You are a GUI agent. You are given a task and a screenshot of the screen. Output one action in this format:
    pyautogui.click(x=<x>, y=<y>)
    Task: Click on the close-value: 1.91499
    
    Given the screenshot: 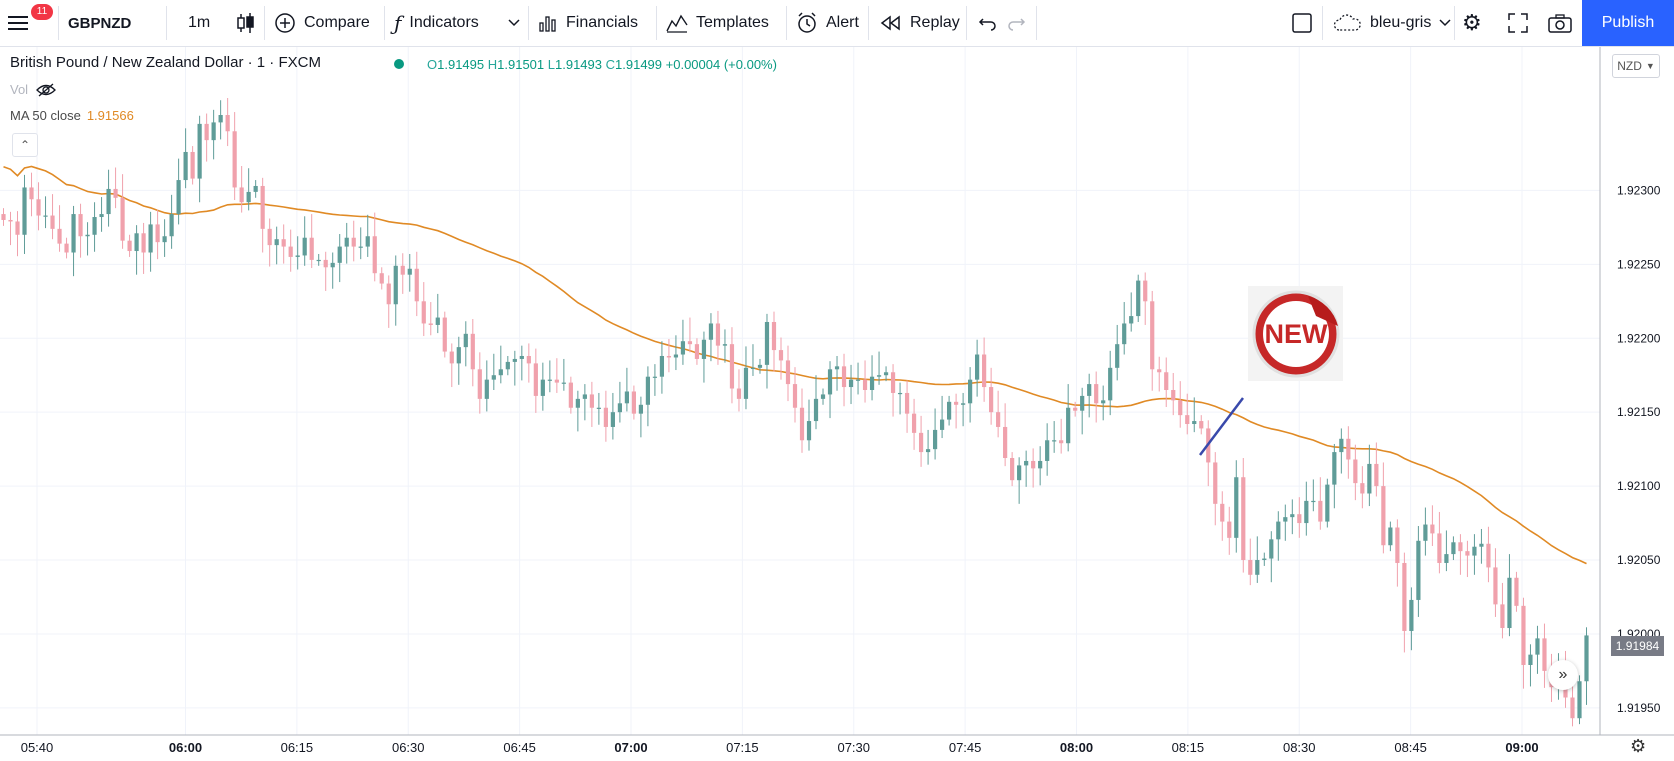 What is the action you would take?
    pyautogui.click(x=639, y=64)
    